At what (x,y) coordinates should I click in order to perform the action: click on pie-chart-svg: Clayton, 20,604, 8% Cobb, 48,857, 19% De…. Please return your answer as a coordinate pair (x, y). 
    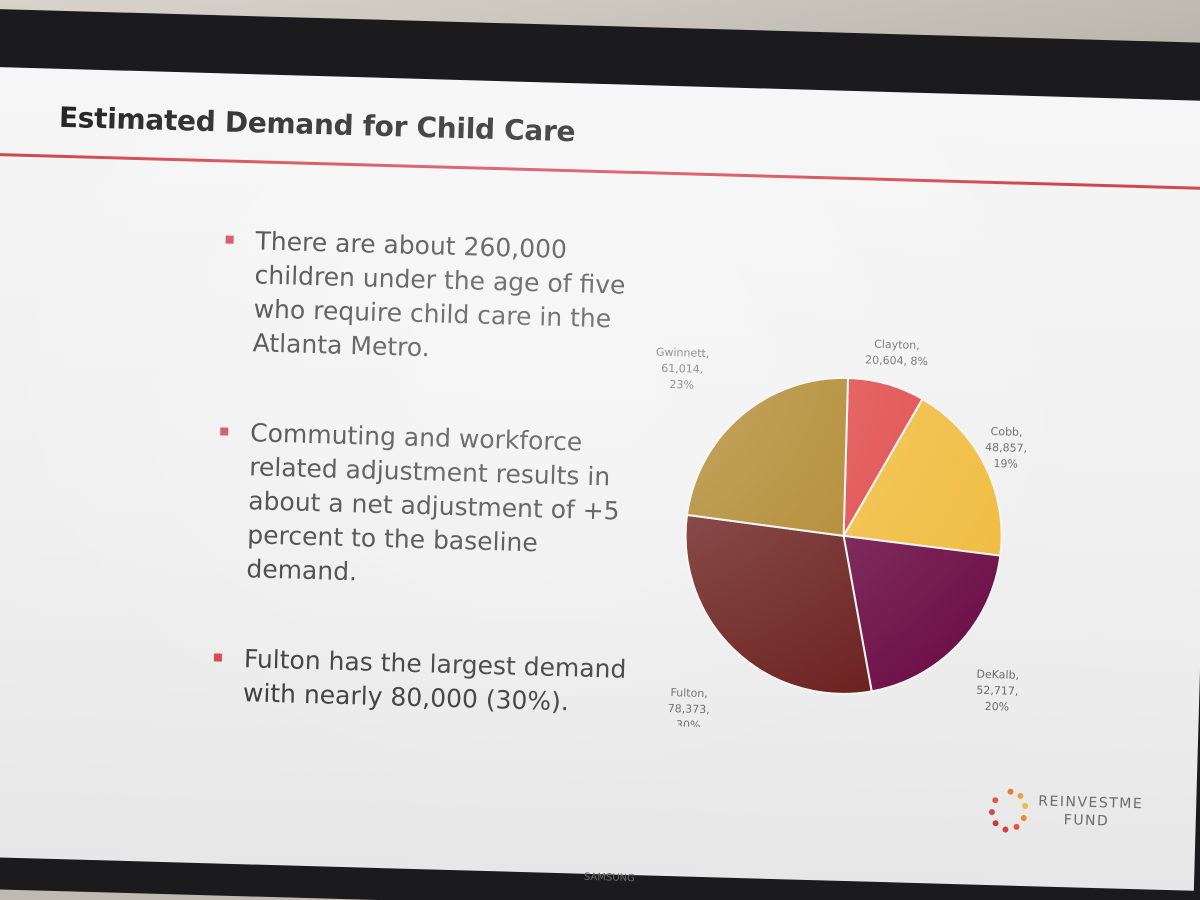
    Looking at the image, I should click on (842, 535).